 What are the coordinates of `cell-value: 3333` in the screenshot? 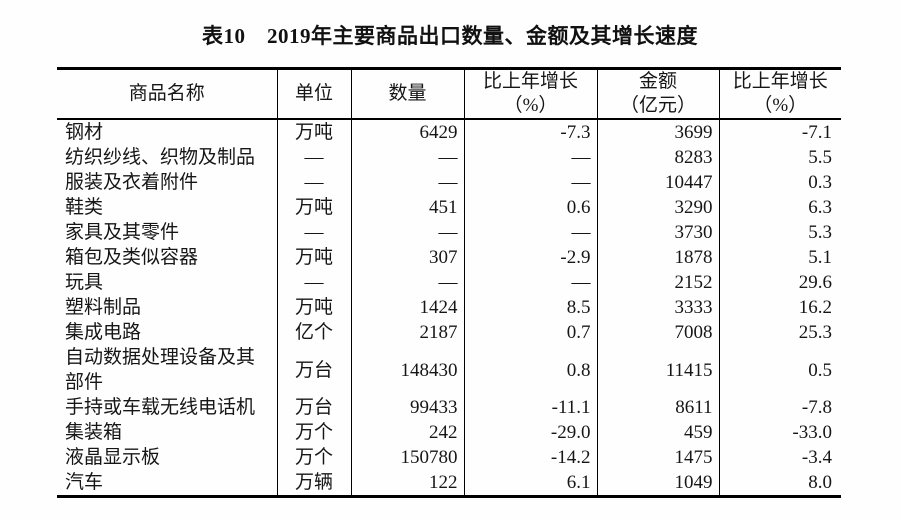 It's located at (658, 307).